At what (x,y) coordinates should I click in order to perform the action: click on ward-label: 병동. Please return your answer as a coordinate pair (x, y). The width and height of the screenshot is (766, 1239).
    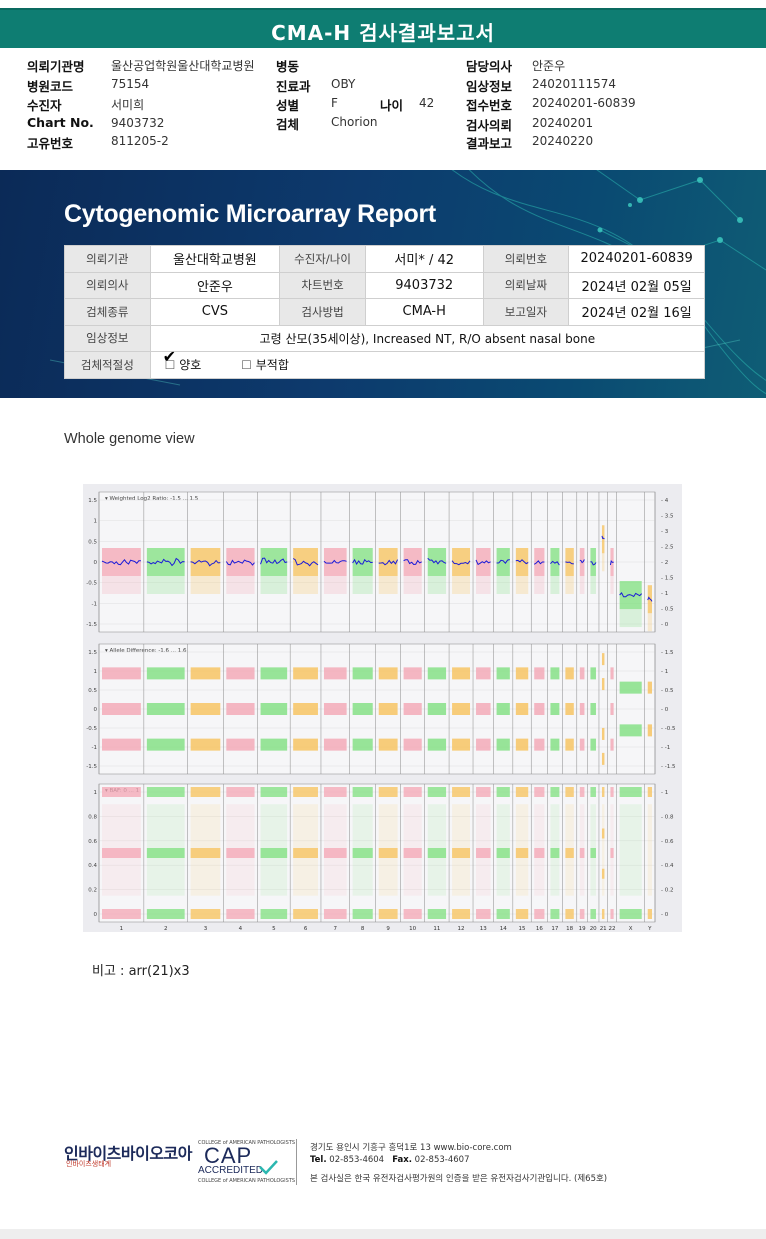
    Looking at the image, I should click on (288, 66).